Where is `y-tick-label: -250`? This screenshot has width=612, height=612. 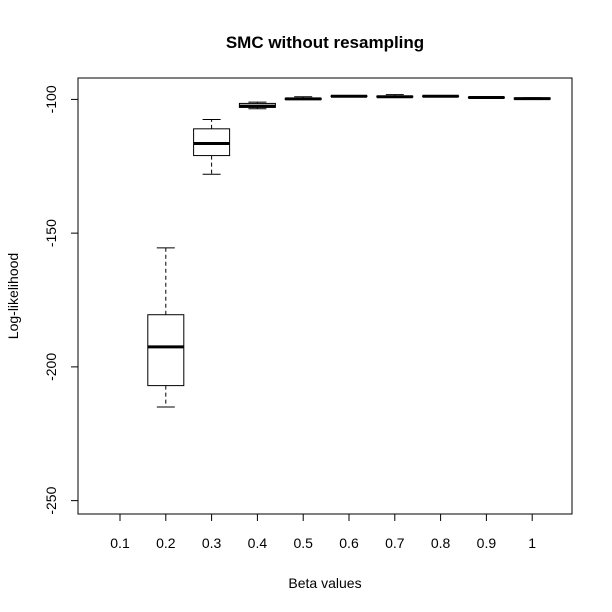
y-tick-label: -250 is located at coordinates (51, 500).